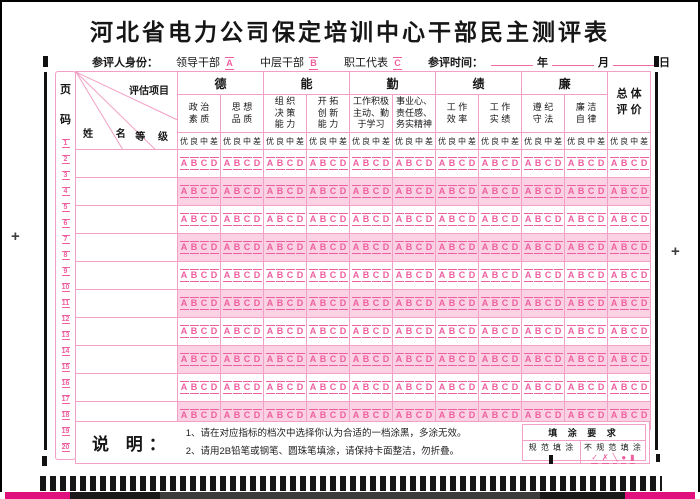 This screenshot has width=700, height=499. Describe the element at coordinates (512, 60) in the screenshot. I see `time-blank-field` at that location.